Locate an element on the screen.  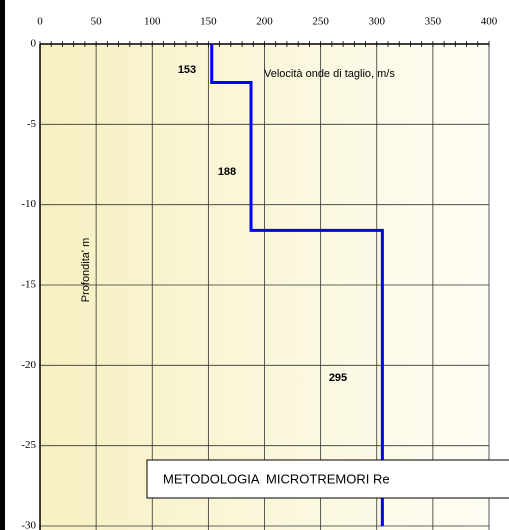
note-text: METODOLOGIA MICROTREMORI Re is located at coordinates (276, 478).